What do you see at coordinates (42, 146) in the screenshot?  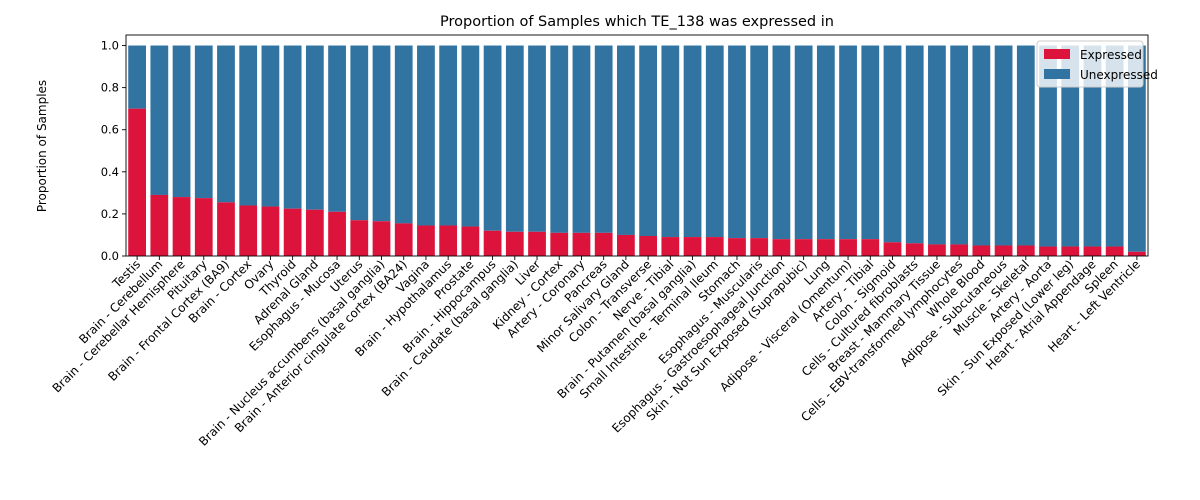 I see `y-axis-label: Proportion of Samples` at bounding box center [42, 146].